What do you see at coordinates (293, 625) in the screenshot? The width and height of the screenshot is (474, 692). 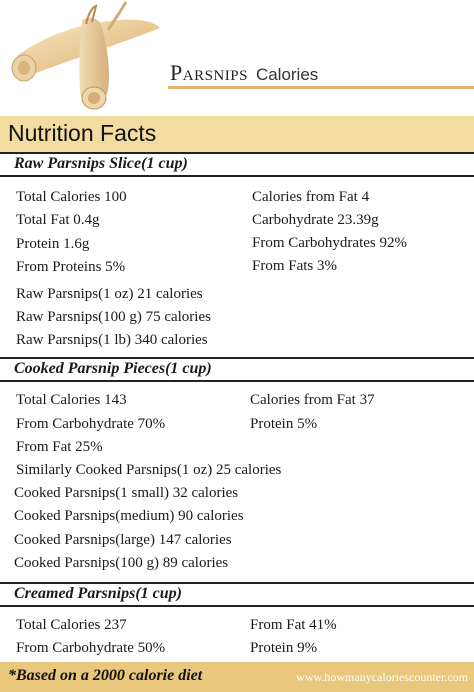 I see `fact-line: From Fat 41%` at bounding box center [293, 625].